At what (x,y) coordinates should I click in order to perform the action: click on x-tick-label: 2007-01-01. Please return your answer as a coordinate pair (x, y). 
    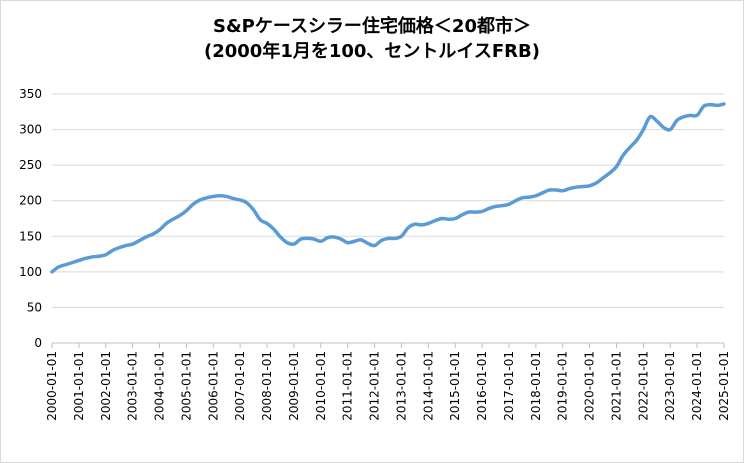
    Looking at the image, I should click on (240, 386).